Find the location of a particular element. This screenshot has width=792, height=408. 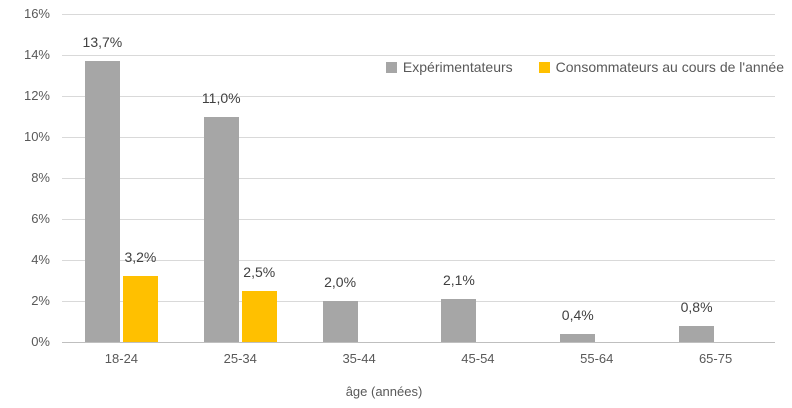

bar-value-label: 2,5% is located at coordinates (259, 271).